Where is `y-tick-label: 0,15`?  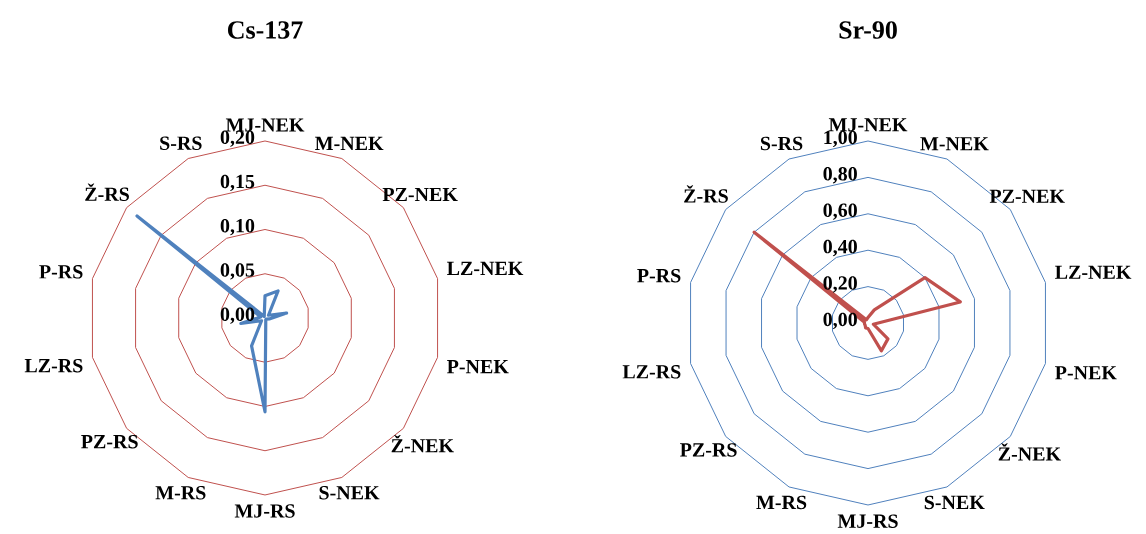 y-tick-label: 0,15 is located at coordinates (237, 183).